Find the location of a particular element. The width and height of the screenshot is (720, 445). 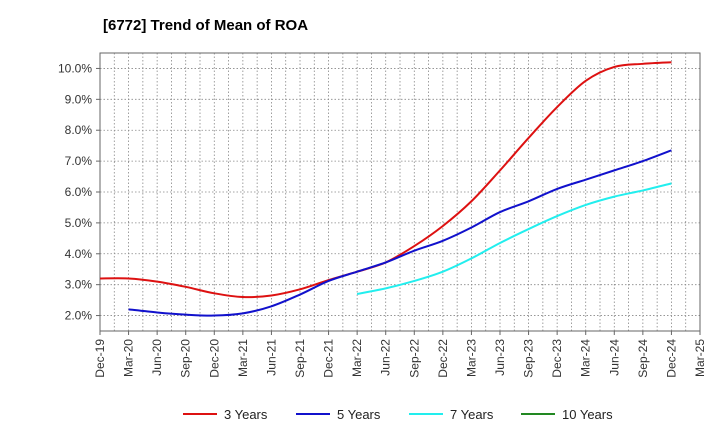

x-tick-label: Mar-21 is located at coordinates (243, 358).